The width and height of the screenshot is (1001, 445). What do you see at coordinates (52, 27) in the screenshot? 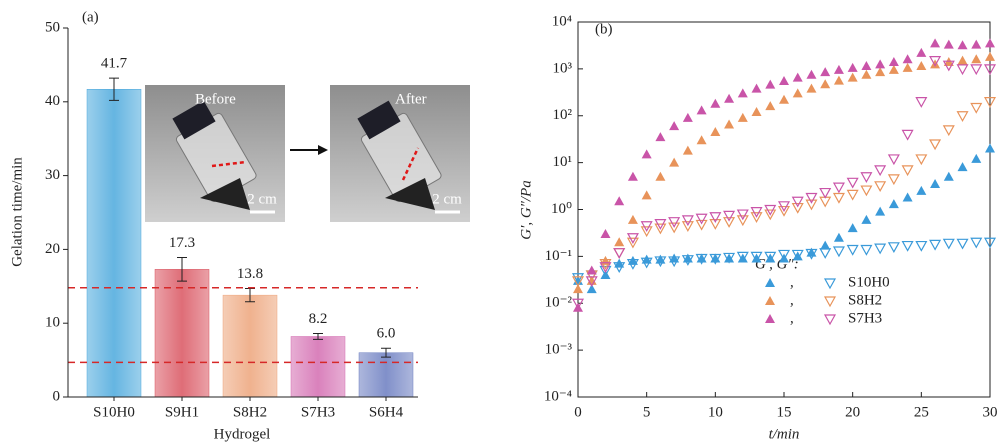
I see `y-tick-label: 50` at bounding box center [52, 27].